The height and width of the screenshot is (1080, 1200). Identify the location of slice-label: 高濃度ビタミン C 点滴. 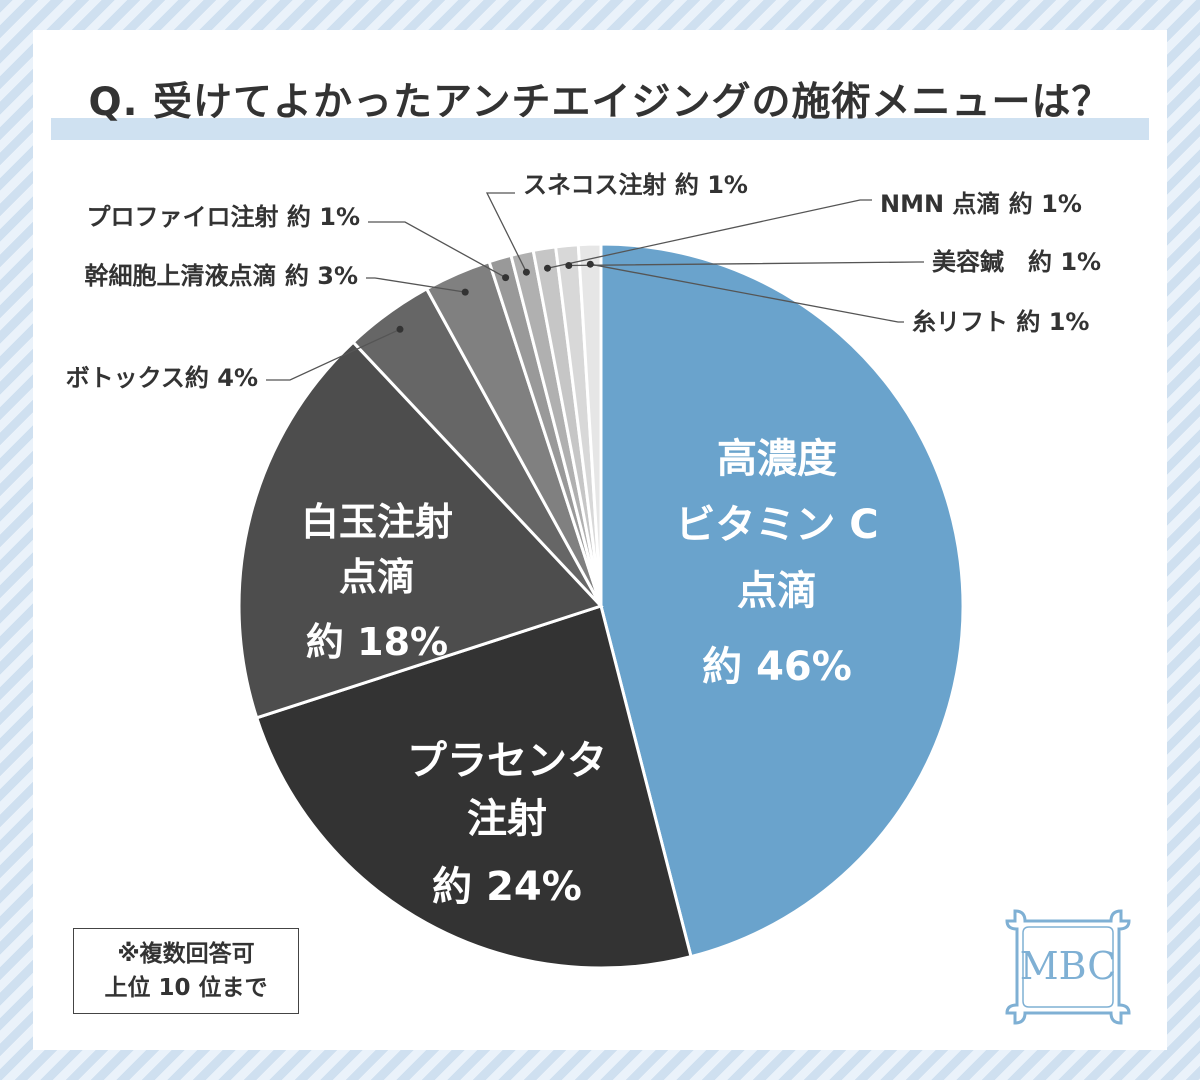
(776, 525).